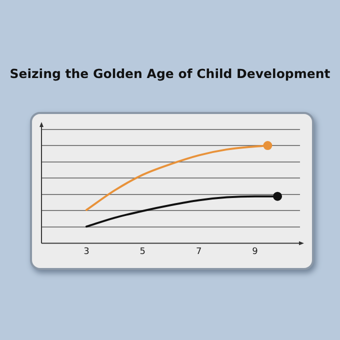 The height and width of the screenshot is (340, 340). Describe the element at coordinates (170, 73) in the screenshot. I see `chart-title: Seizing the Golden Age of Child Development` at that location.